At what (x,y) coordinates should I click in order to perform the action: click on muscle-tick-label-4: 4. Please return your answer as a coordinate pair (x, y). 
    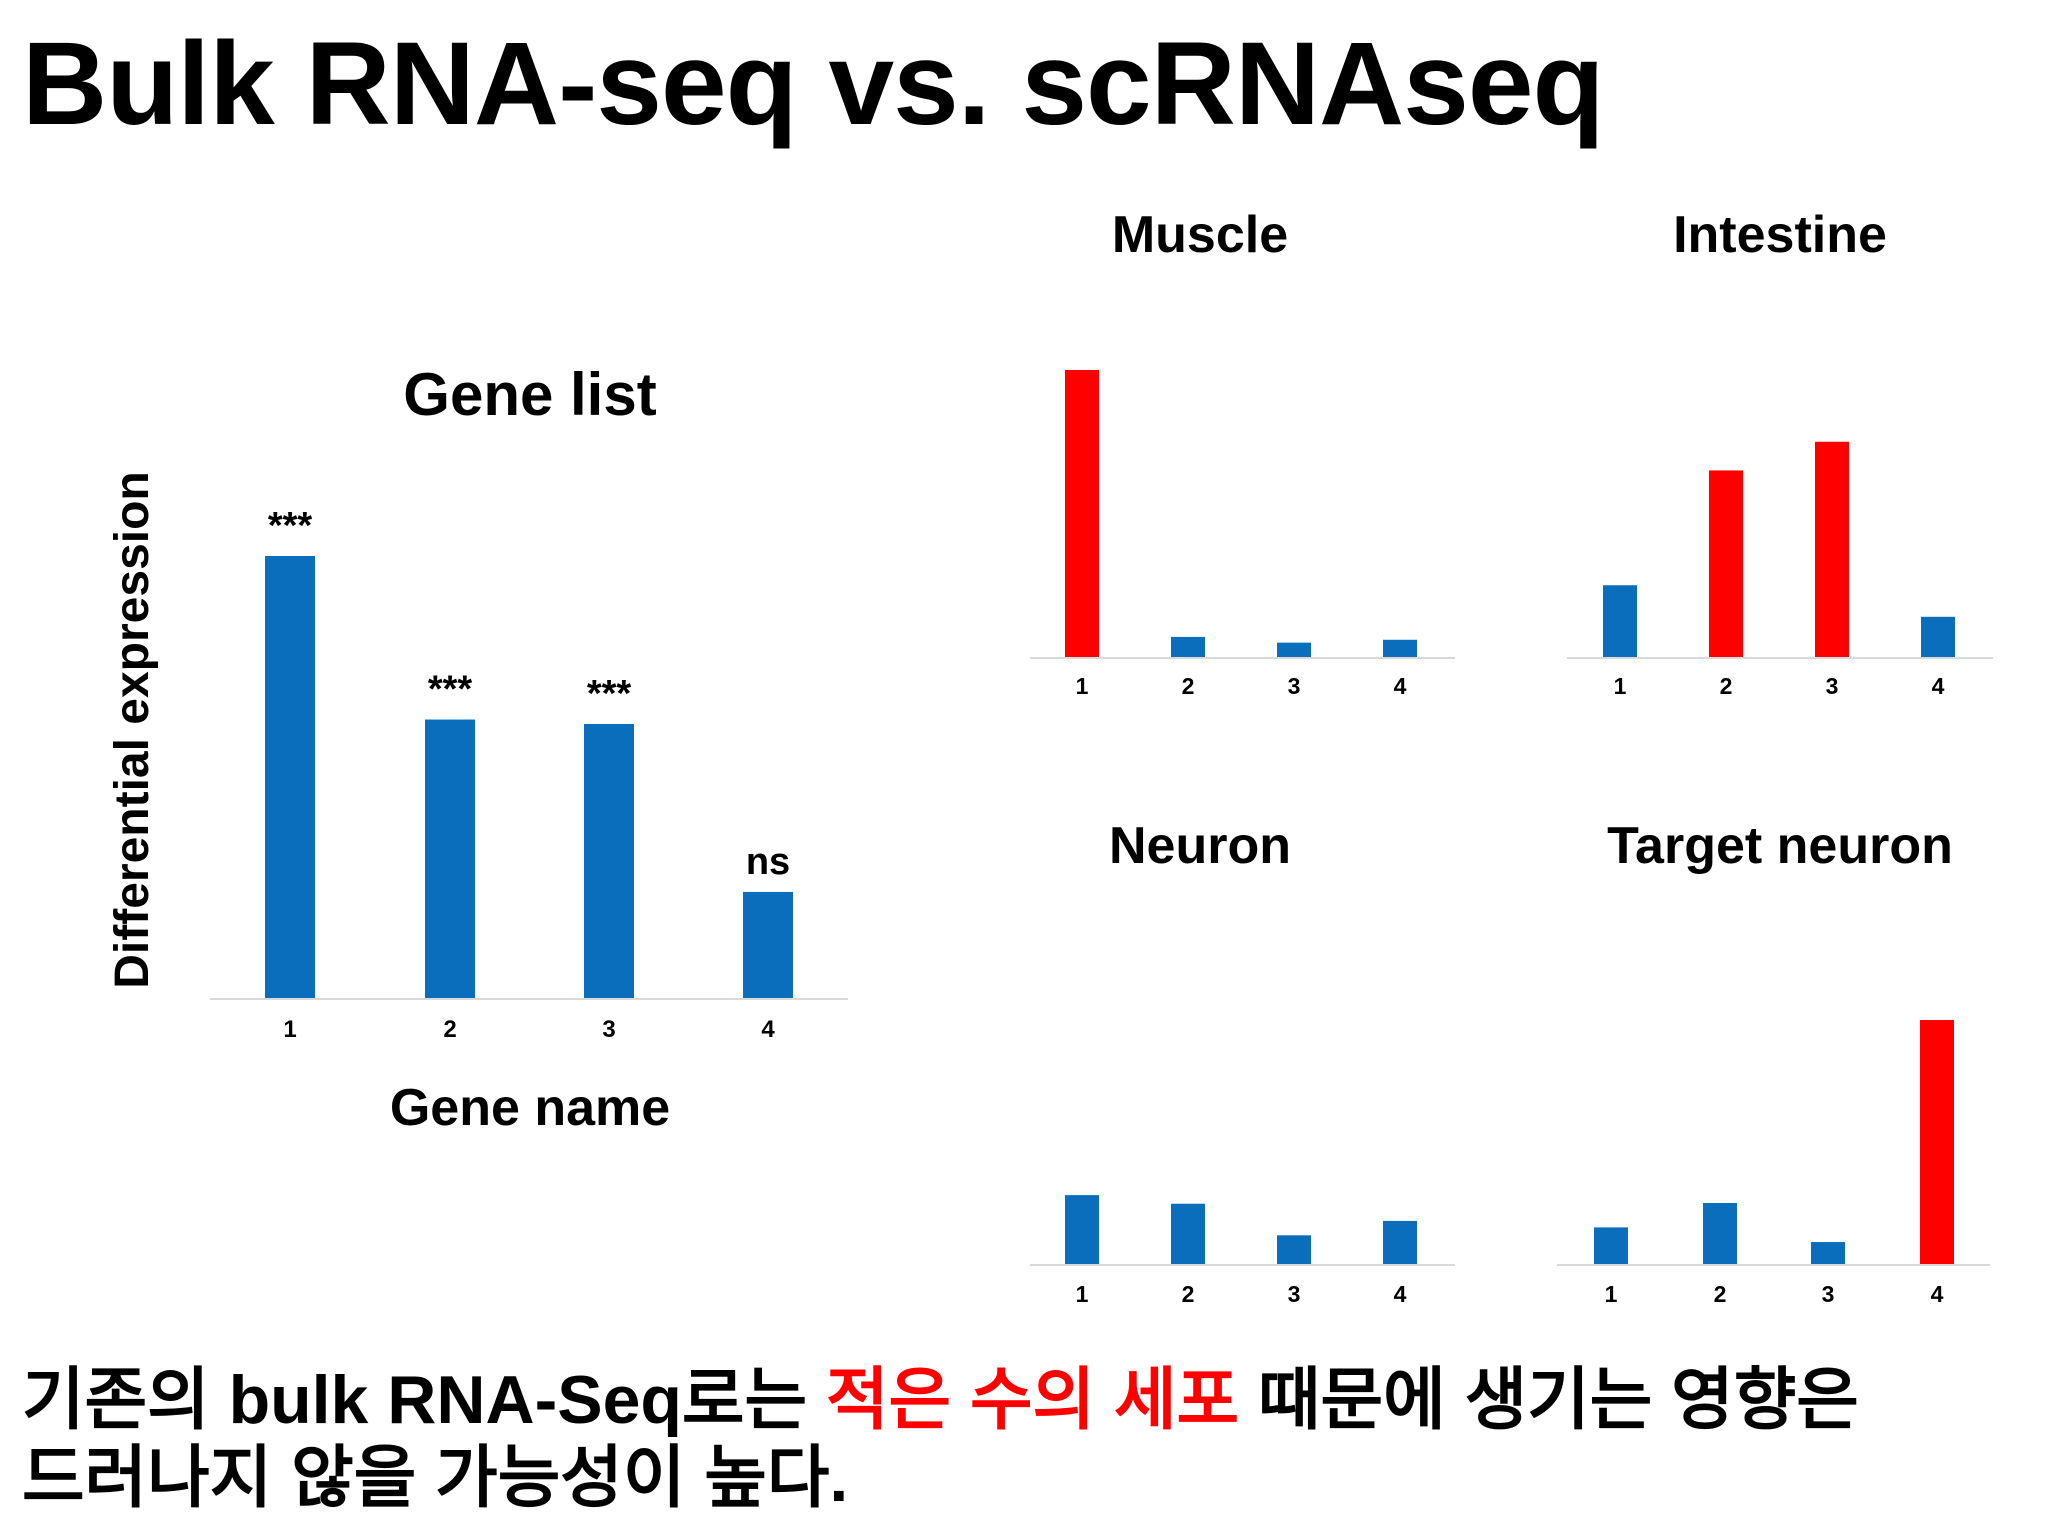
    Looking at the image, I should click on (1400, 686).